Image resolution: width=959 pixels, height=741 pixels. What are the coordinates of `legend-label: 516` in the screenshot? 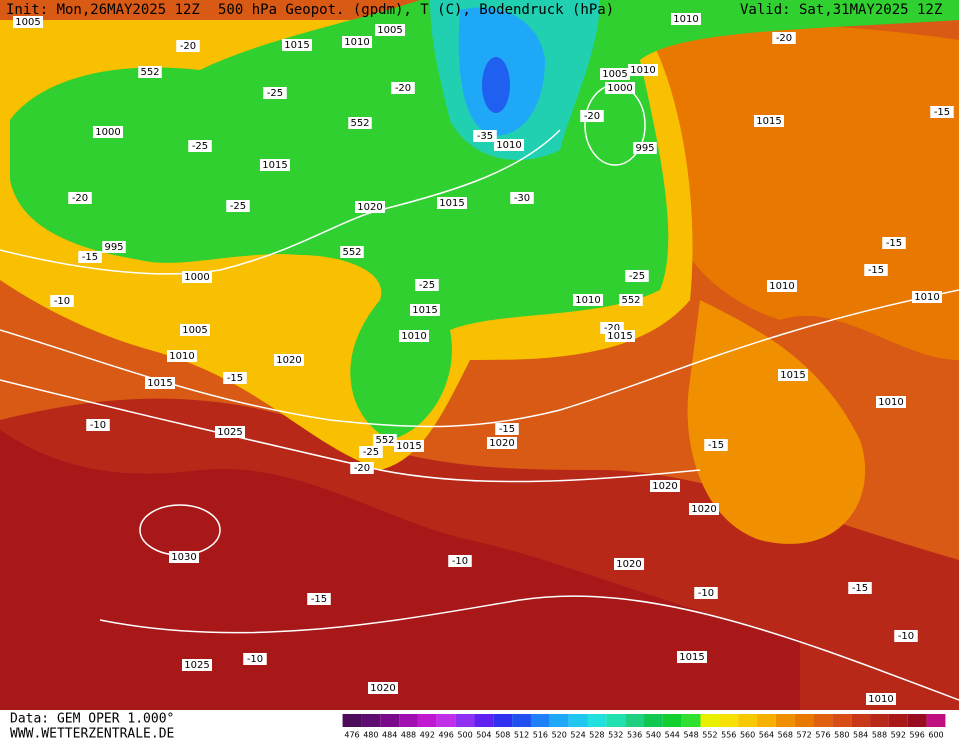 It's located at (540, 735).